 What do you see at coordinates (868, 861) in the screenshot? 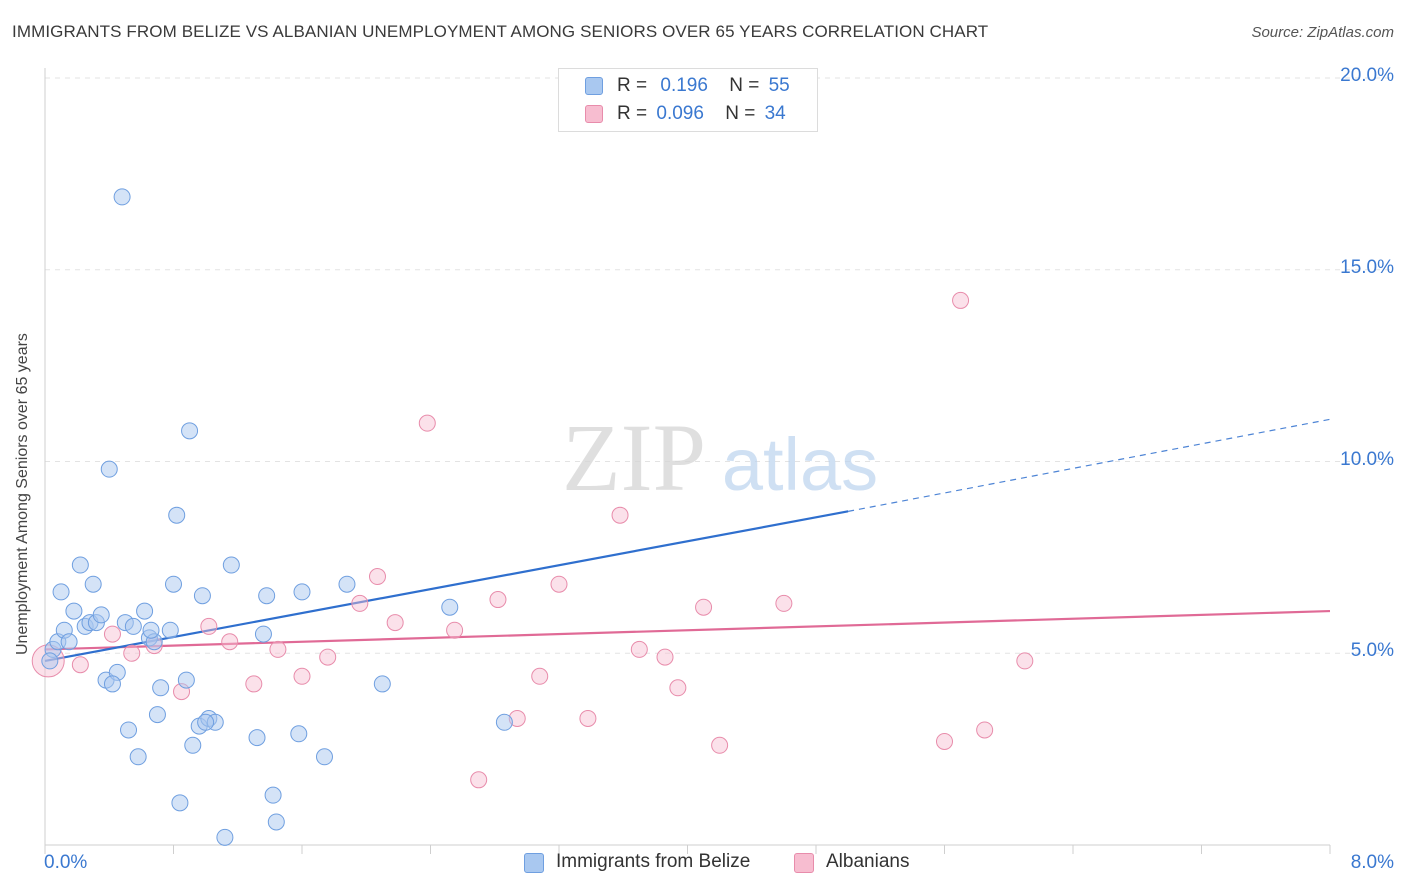
I see `legend-label-albanians: Albanians` at bounding box center [868, 861].